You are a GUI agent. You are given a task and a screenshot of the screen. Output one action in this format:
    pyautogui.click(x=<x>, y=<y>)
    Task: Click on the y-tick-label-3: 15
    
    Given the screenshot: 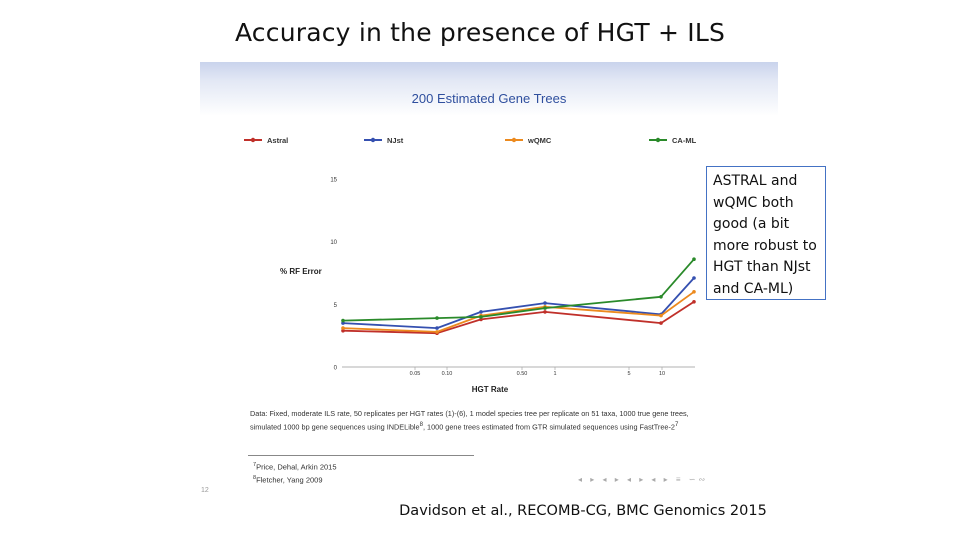 What is the action you would take?
    pyautogui.click(x=333, y=181)
    